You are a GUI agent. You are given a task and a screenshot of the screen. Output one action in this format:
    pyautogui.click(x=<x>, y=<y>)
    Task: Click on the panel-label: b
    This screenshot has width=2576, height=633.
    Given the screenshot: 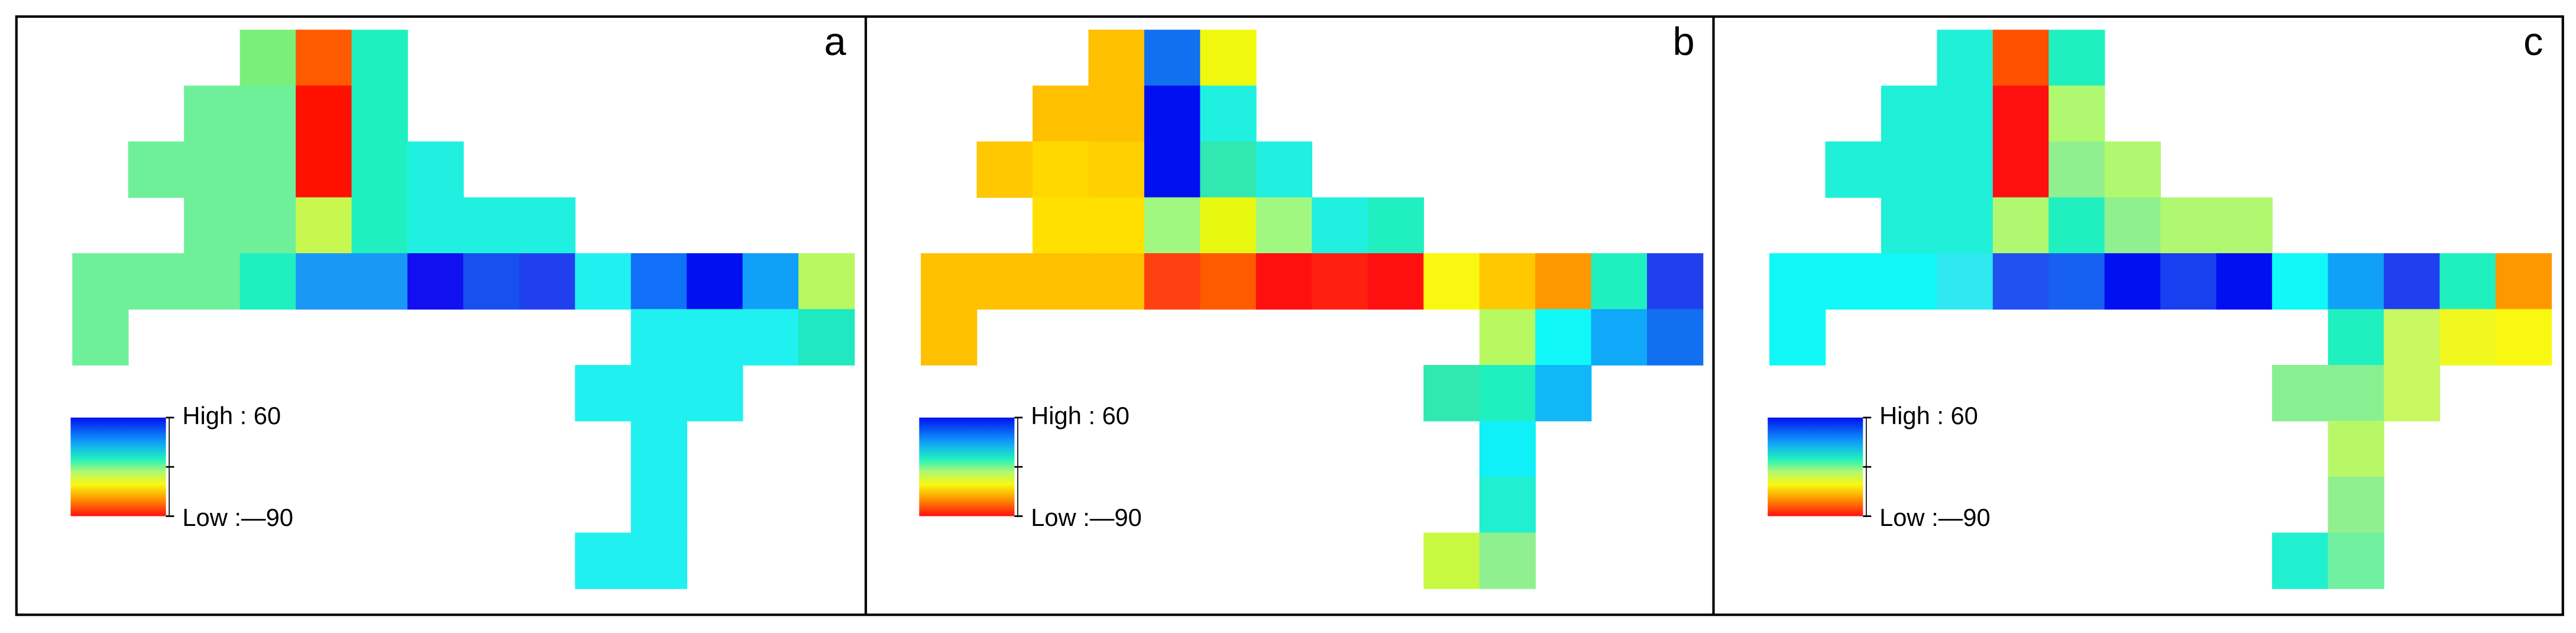 What is the action you would take?
    pyautogui.click(x=1683, y=42)
    